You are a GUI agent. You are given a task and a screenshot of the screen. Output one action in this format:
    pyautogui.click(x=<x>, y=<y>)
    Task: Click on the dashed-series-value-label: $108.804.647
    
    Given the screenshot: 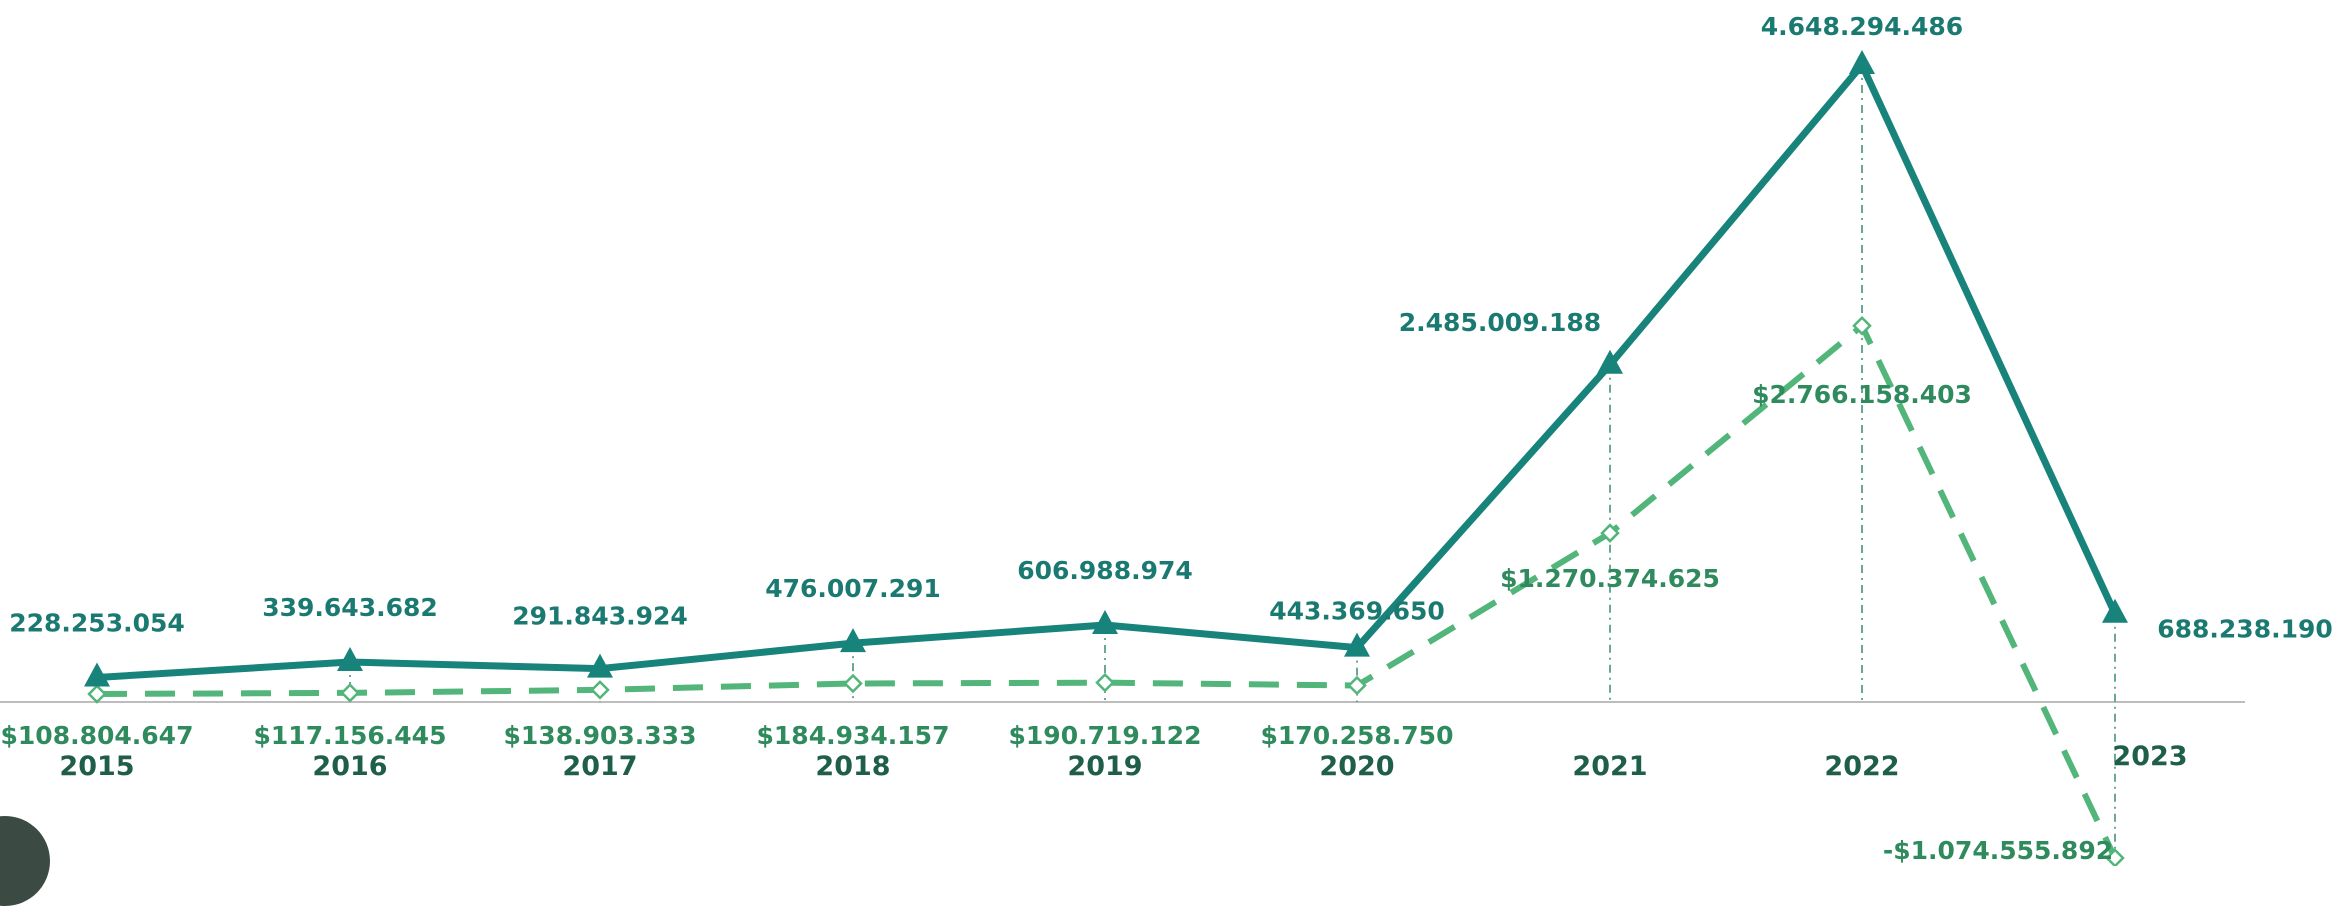 What is the action you would take?
    pyautogui.click(x=97, y=735)
    